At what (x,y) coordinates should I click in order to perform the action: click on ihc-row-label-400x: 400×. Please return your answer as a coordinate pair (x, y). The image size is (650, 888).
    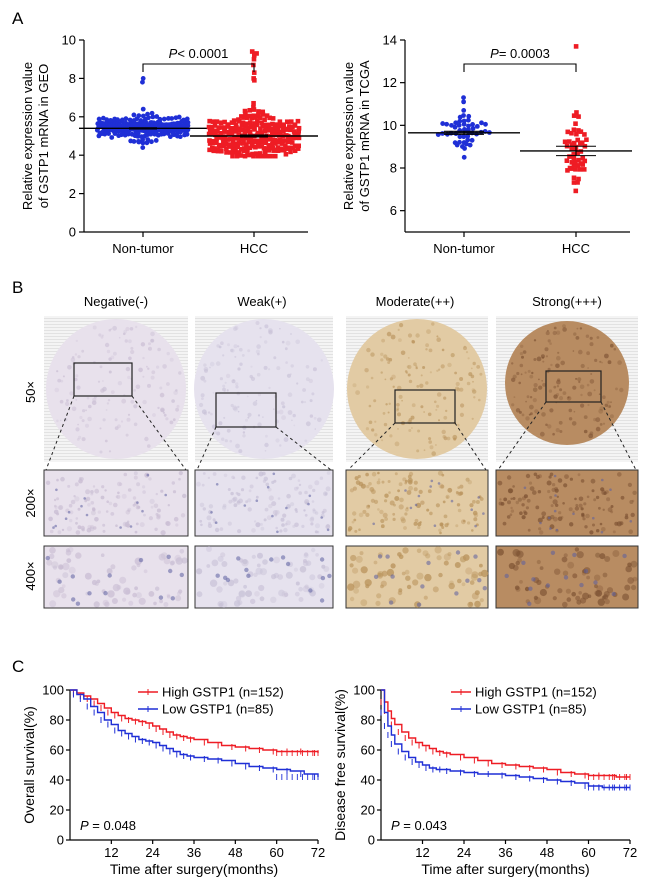
    Looking at the image, I should click on (30, 575).